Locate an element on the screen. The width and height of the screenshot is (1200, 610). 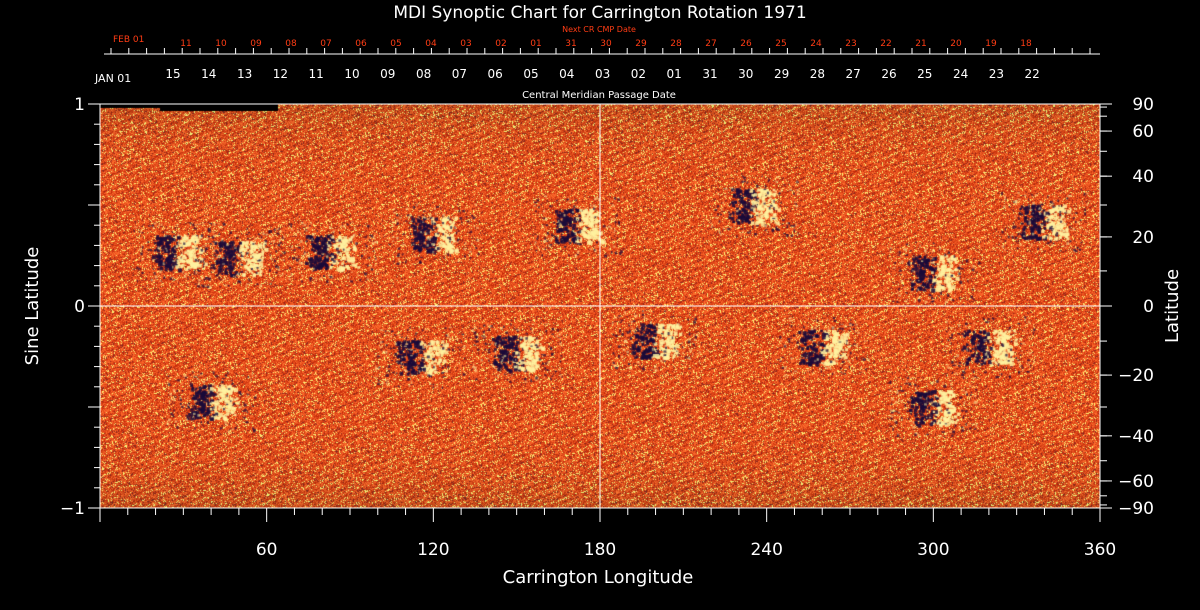
y-left-tick-label: 1 is located at coordinates (79, 105).